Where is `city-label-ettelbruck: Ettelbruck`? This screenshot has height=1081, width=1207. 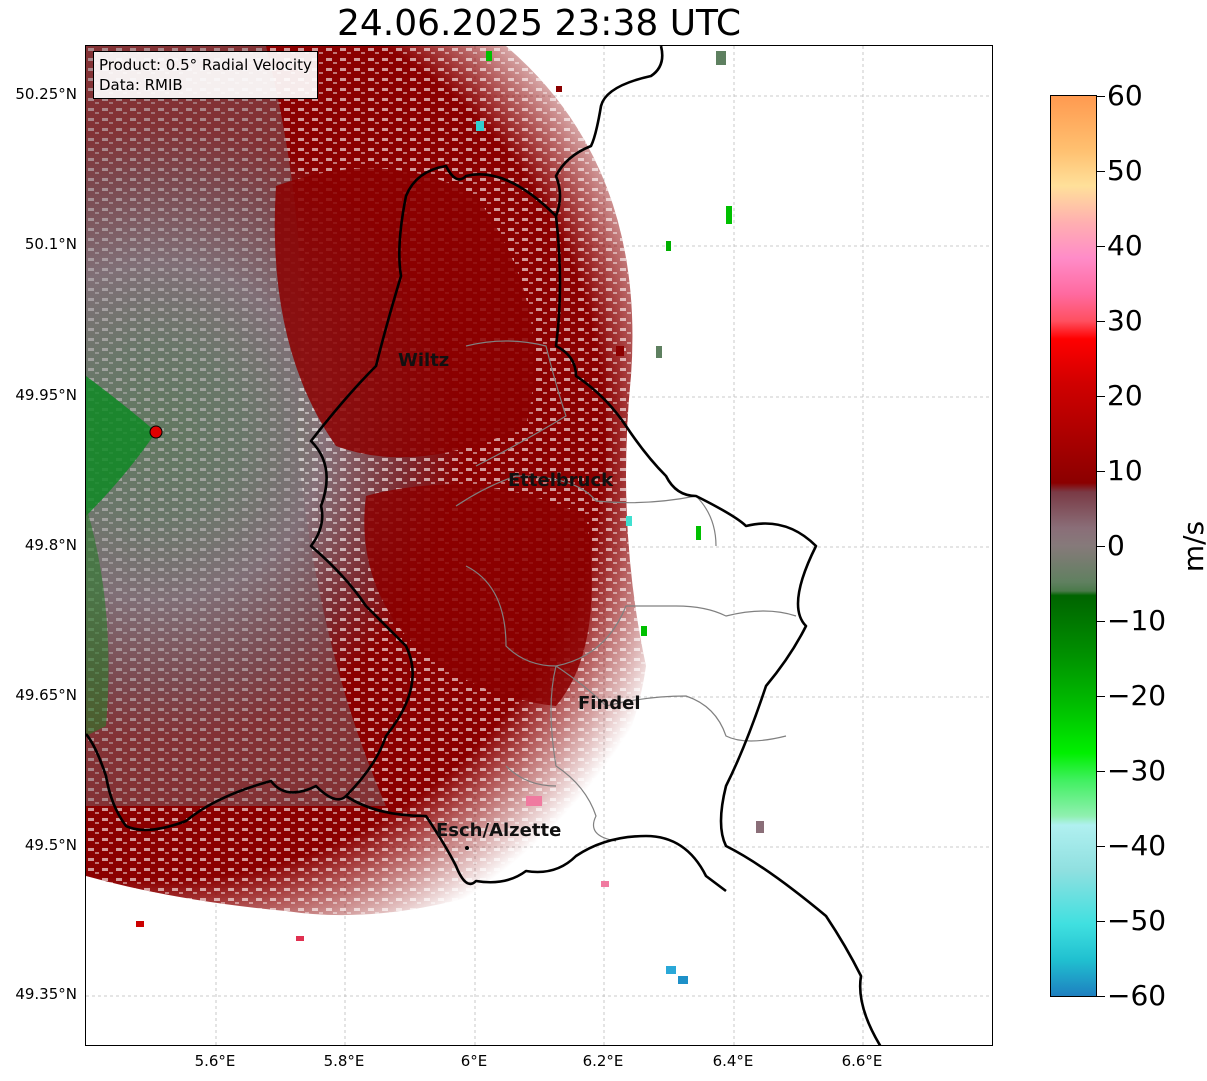
city-label-ettelbruck: Ettelbruck is located at coordinates (561, 480).